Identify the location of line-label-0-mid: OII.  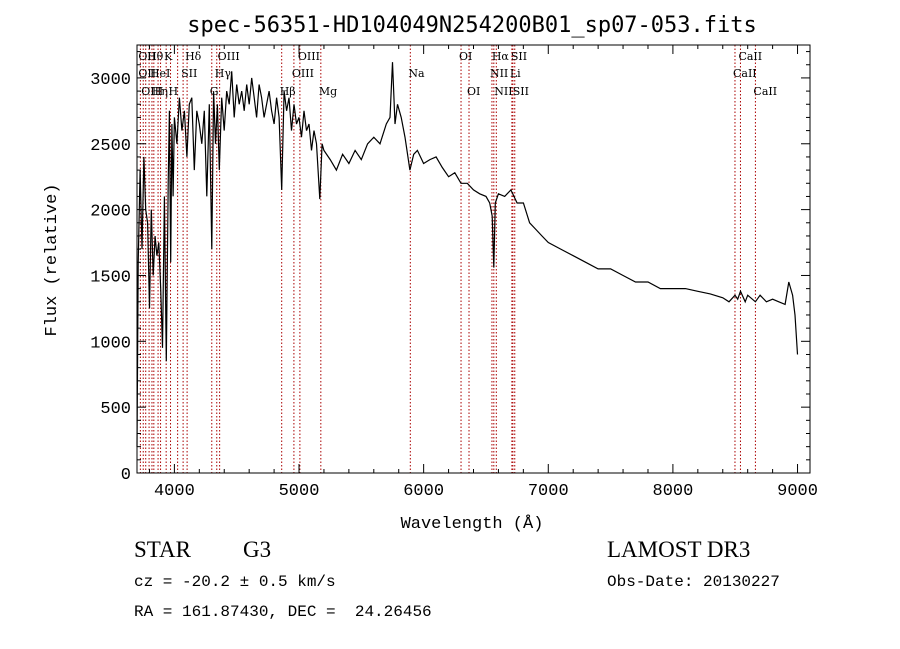
(147, 73).